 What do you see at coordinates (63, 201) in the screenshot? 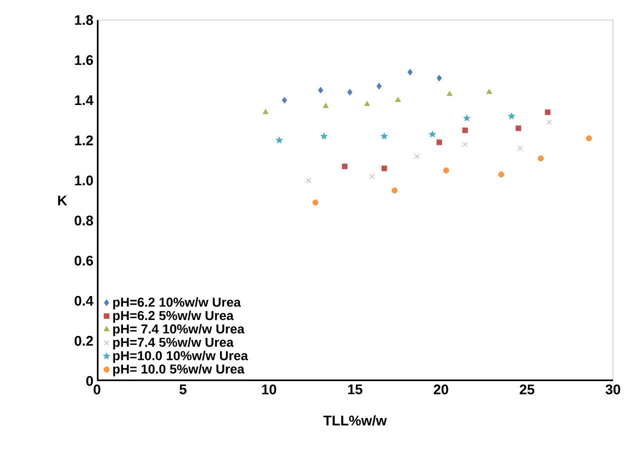
I see `y-axis-title: K` at bounding box center [63, 201].